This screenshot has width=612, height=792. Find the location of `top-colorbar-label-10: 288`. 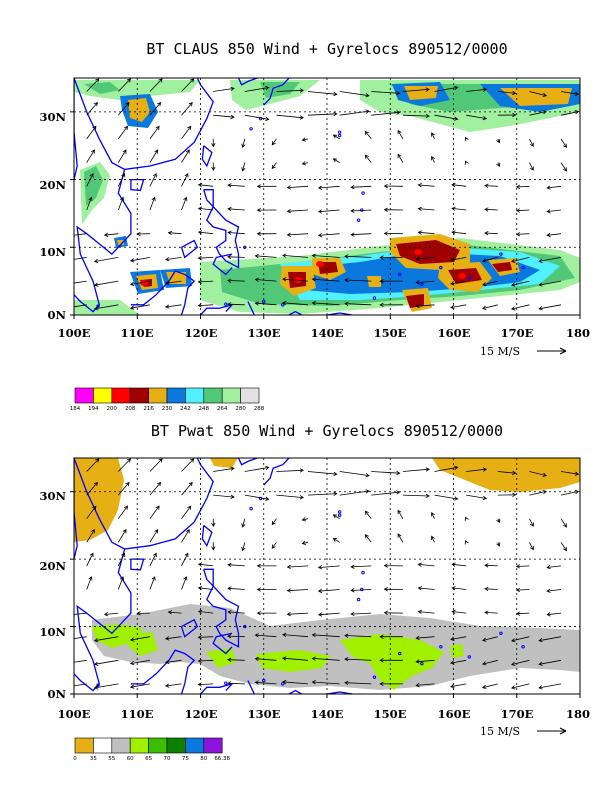

top-colorbar-label-10: 288 is located at coordinates (259, 409).